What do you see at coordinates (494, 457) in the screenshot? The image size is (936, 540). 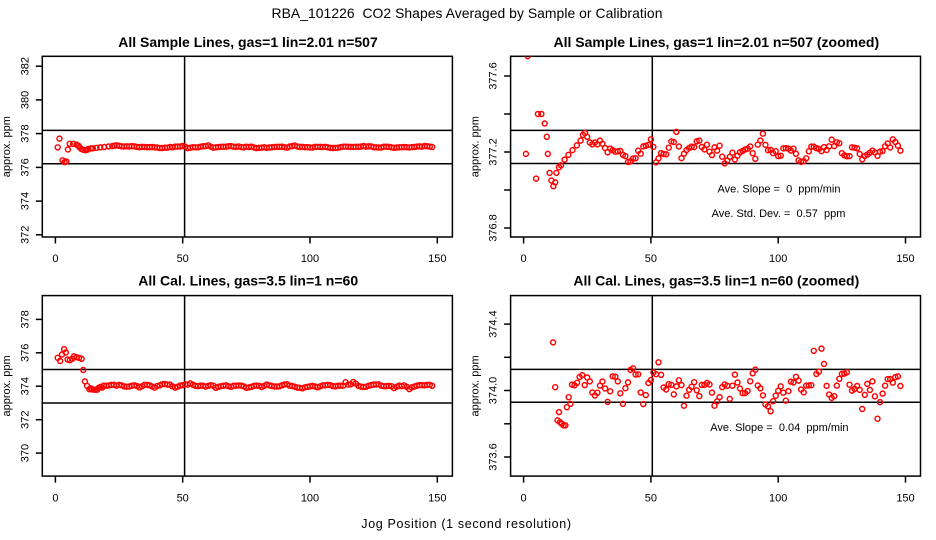 I see `svg-text: 373.6` at bounding box center [494, 457].